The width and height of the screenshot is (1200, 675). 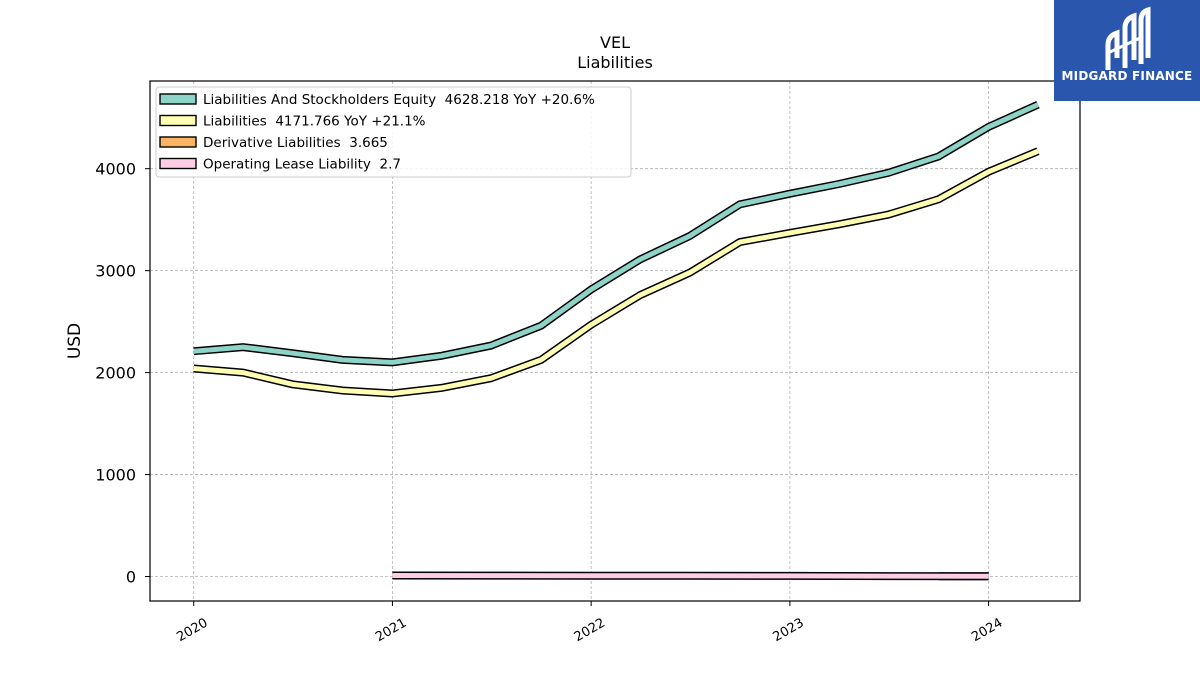 I want to click on y-tick-label: 1000, so click(x=115, y=475).